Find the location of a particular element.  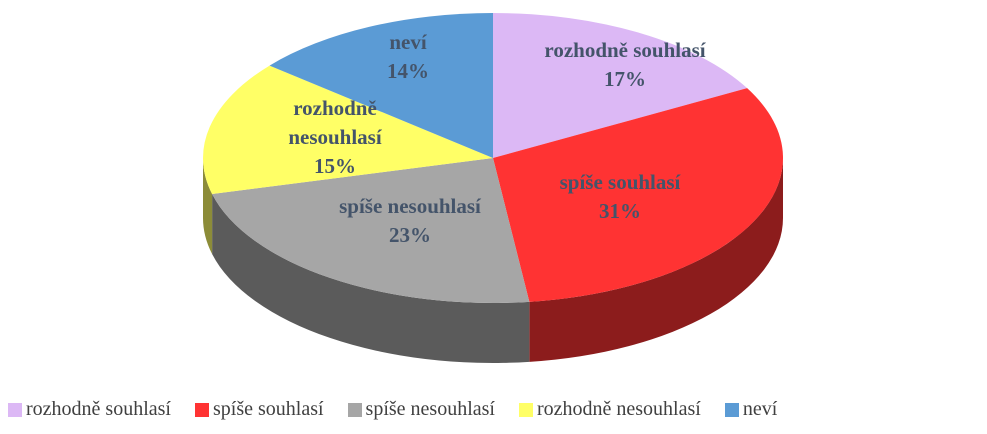

data-label: rozhodně nesouhlasí 15% is located at coordinates (335, 137).